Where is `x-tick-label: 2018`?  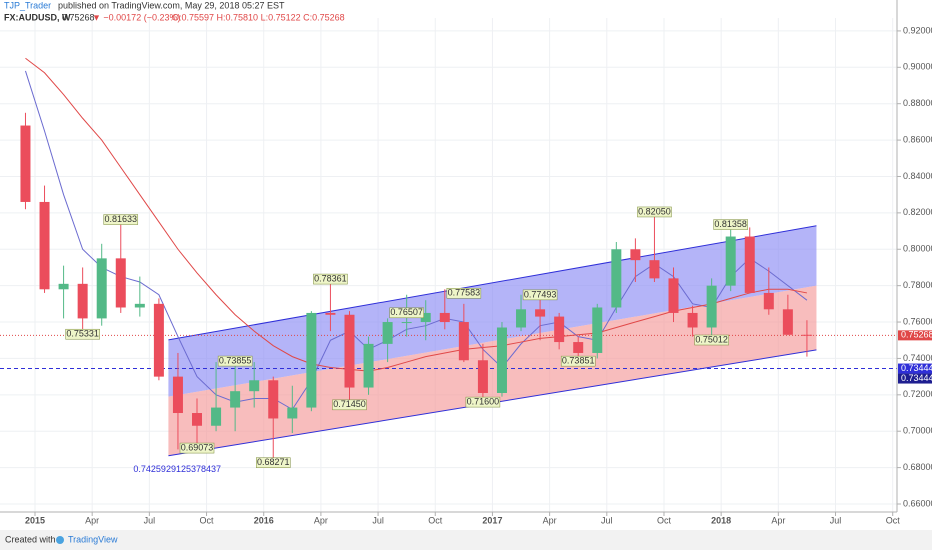 x-tick-label: 2018 is located at coordinates (721, 520).